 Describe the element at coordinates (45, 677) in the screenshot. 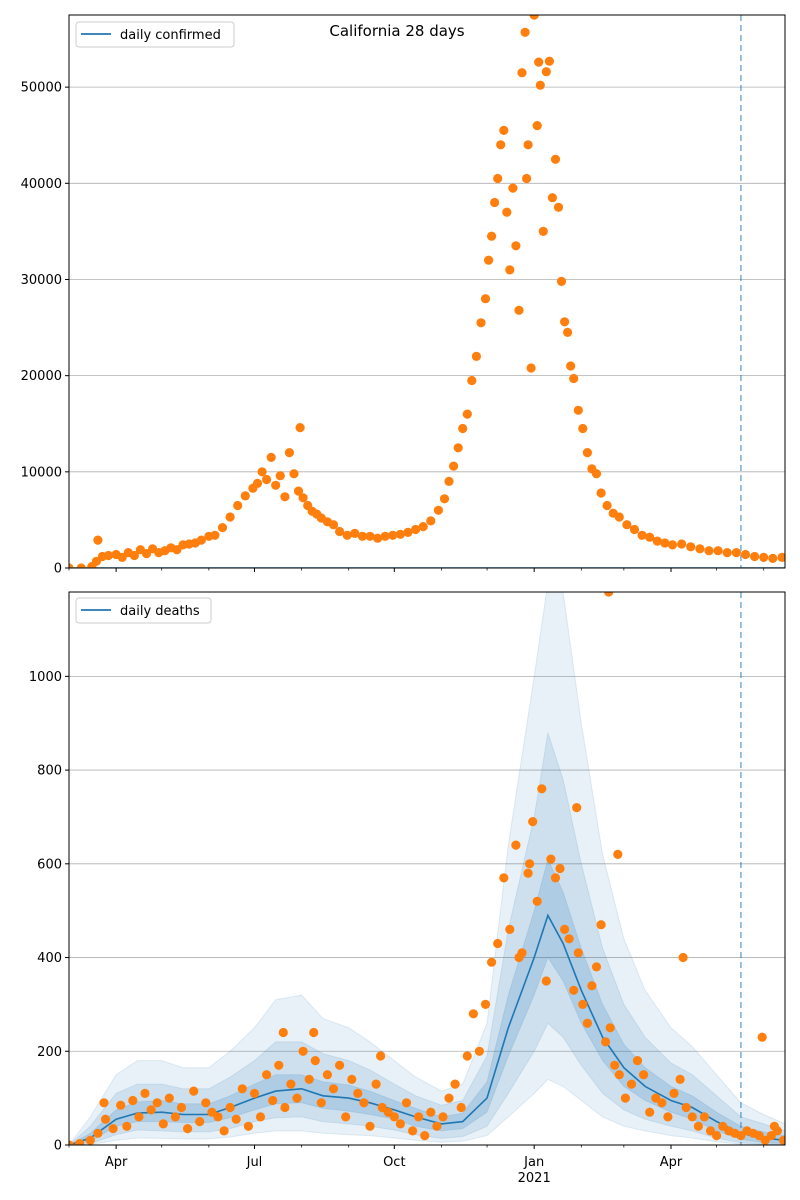

I see `deaths-ytick-label: 1000` at that location.